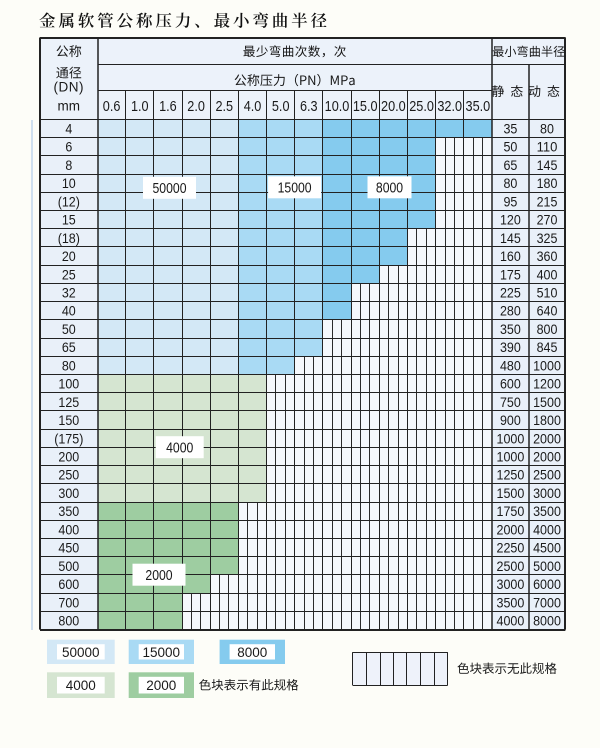 The width and height of the screenshot is (600, 748). I want to click on svg-text: 20, so click(69, 257).